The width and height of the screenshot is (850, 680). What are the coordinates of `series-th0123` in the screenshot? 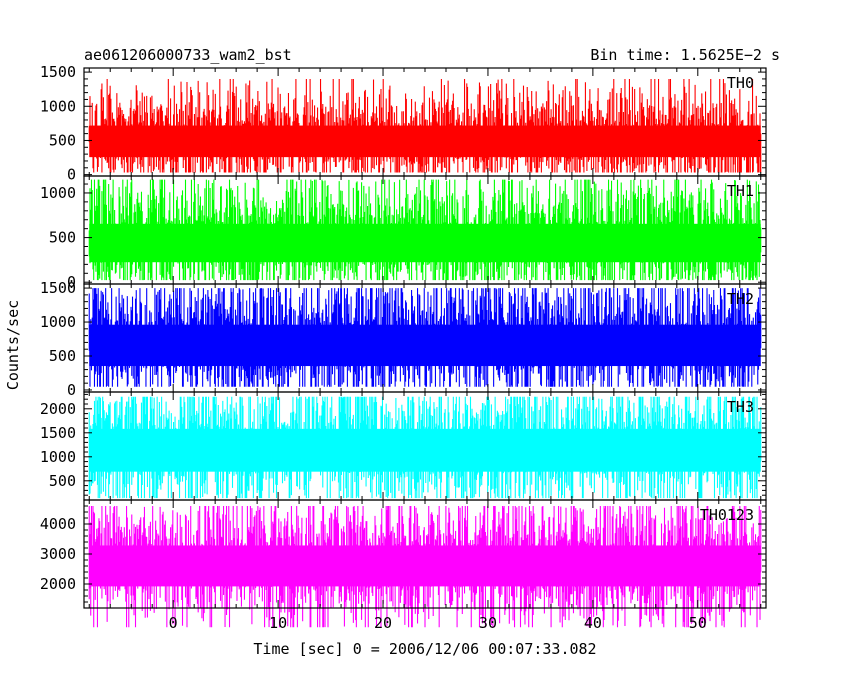 It's located at (425, 567).